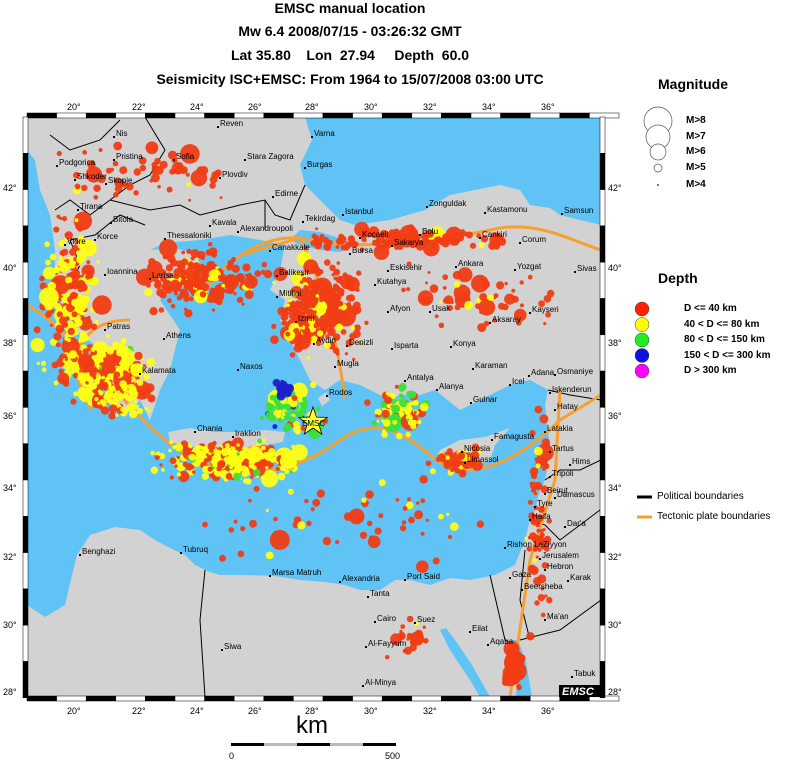 The width and height of the screenshot is (795, 761). I want to click on city-label: Istanbul, so click(359, 211).